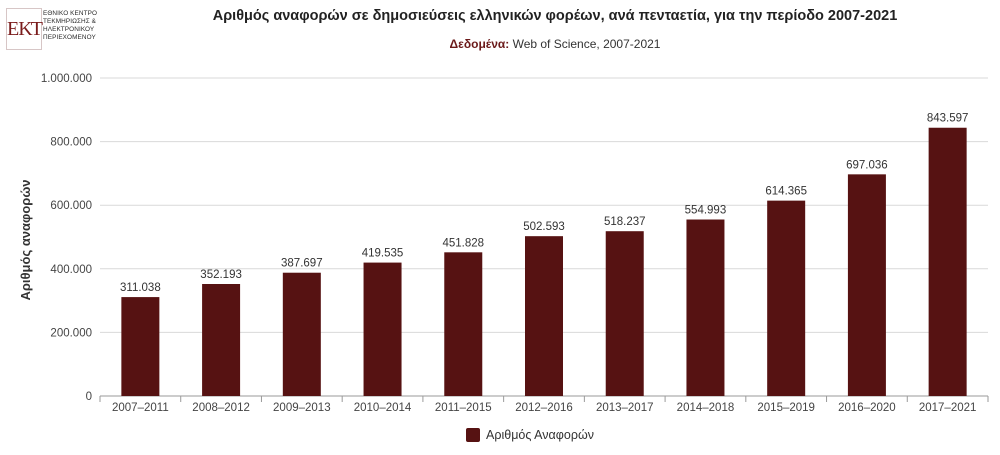 The width and height of the screenshot is (1000, 455). What do you see at coordinates (140, 408) in the screenshot?
I see `x-tick-label: 2007–2011` at bounding box center [140, 408].